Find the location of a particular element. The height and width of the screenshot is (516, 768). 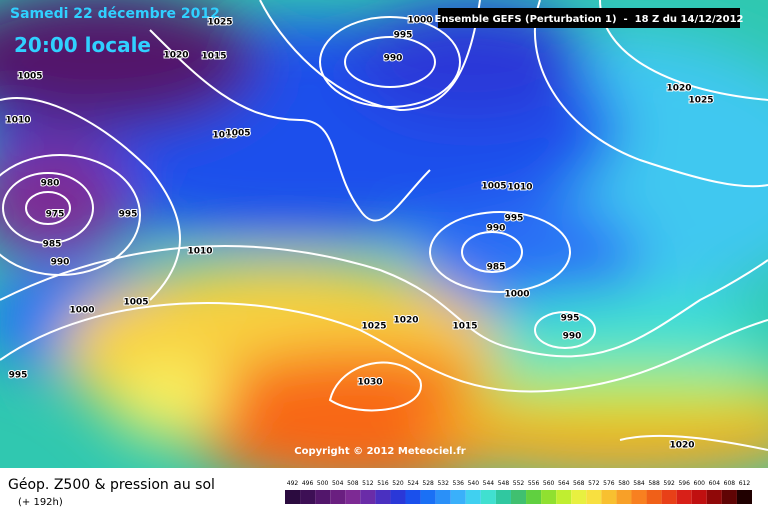

legend-label: 492 is located at coordinates (293, 483).